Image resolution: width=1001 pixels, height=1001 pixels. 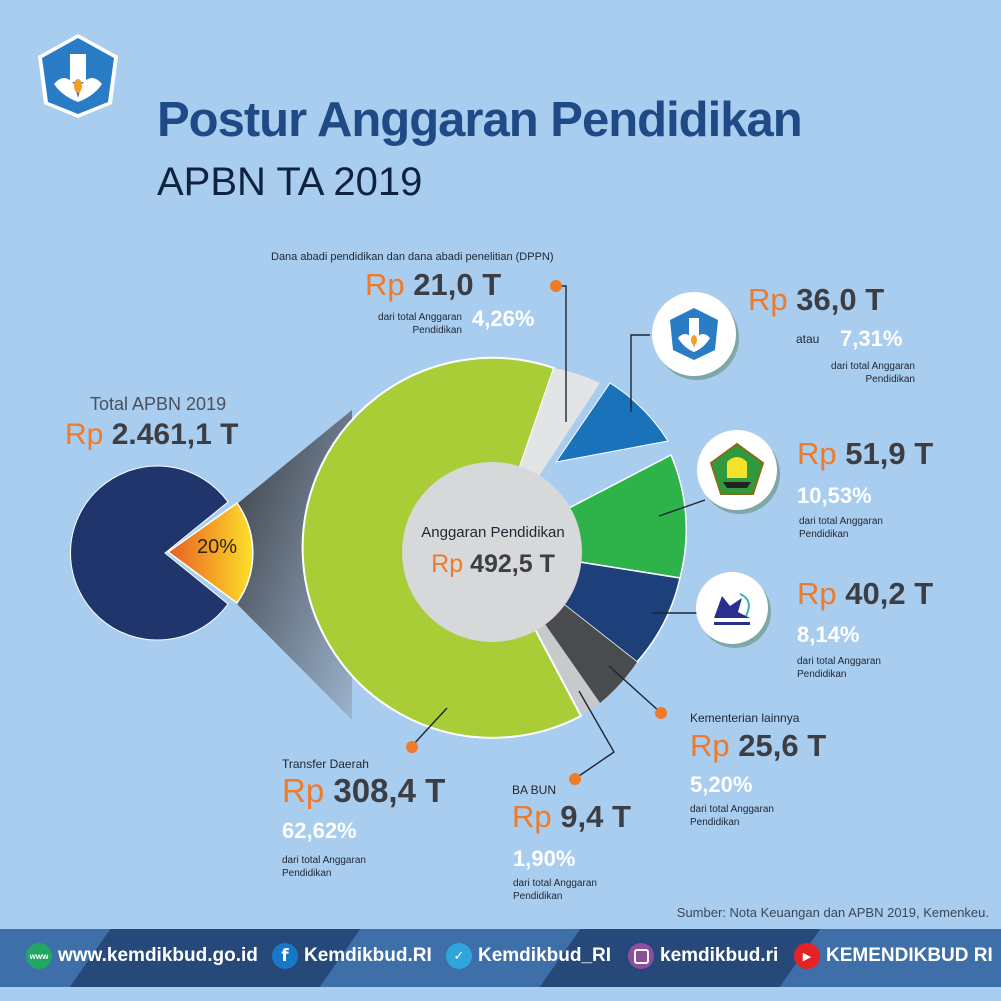 I want to click on dppn-note: dari total Anggaran Pendidikan, so click(x=412, y=324).